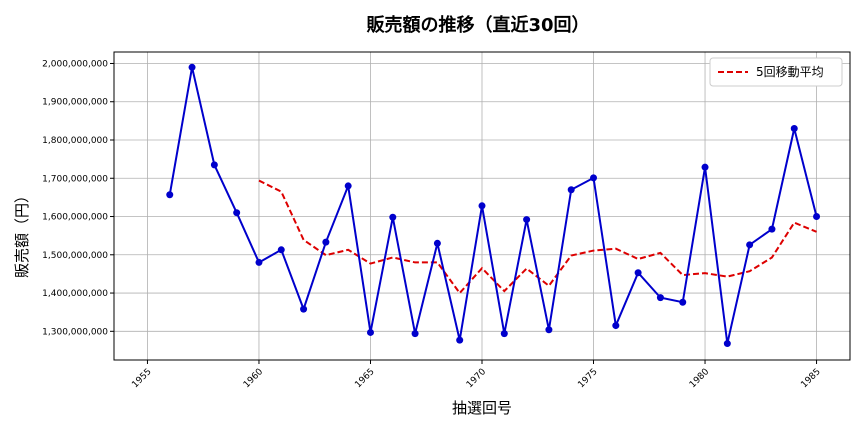 This screenshot has width=864, height=432. Describe the element at coordinates (75, 103) in the screenshot. I see `y-tick-label: 1,900,000,000` at that location.